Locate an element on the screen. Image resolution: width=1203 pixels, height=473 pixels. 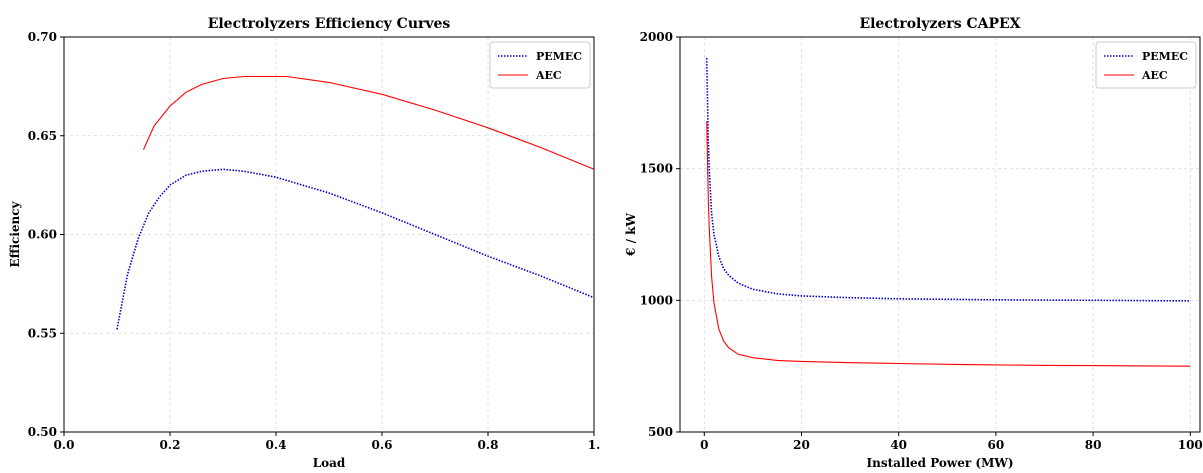
x-axis-title: Load is located at coordinates (329, 463).